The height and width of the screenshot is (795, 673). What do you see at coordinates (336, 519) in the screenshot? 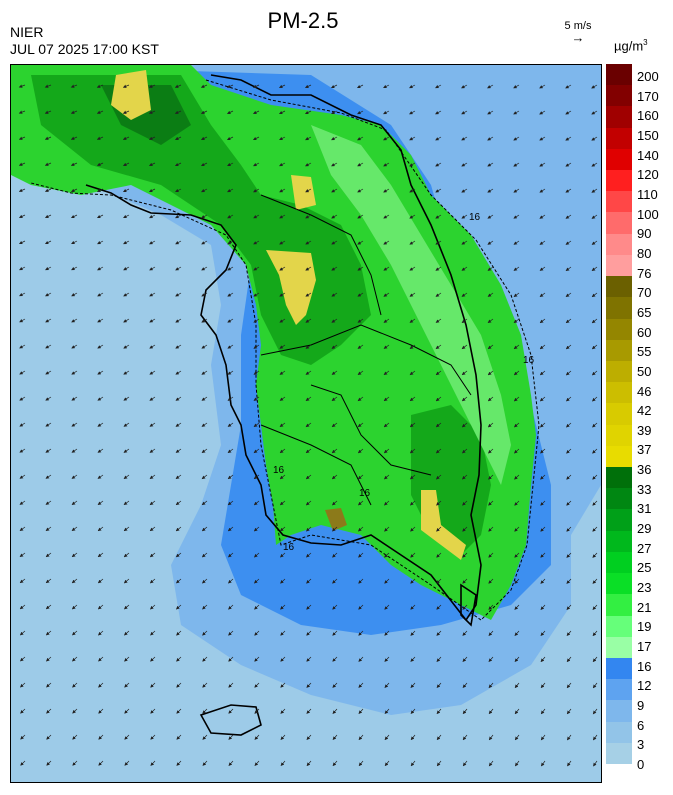
I see `land-pm-zone-olive` at bounding box center [336, 519].